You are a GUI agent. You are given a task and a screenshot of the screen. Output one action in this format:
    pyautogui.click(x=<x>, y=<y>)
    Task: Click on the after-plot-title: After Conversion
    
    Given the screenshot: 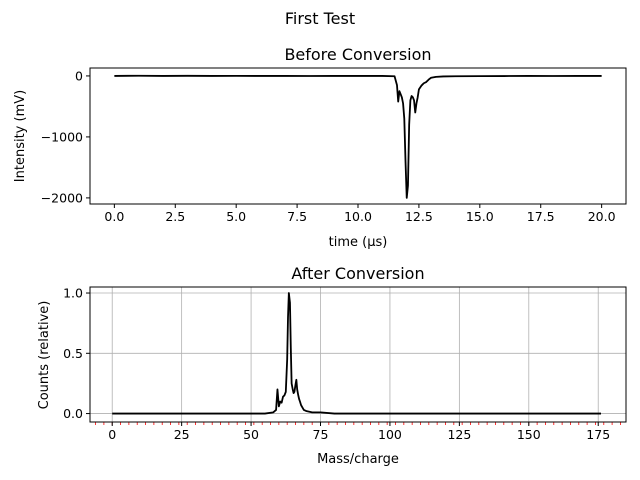 What is the action you would take?
    pyautogui.click(x=357, y=273)
    